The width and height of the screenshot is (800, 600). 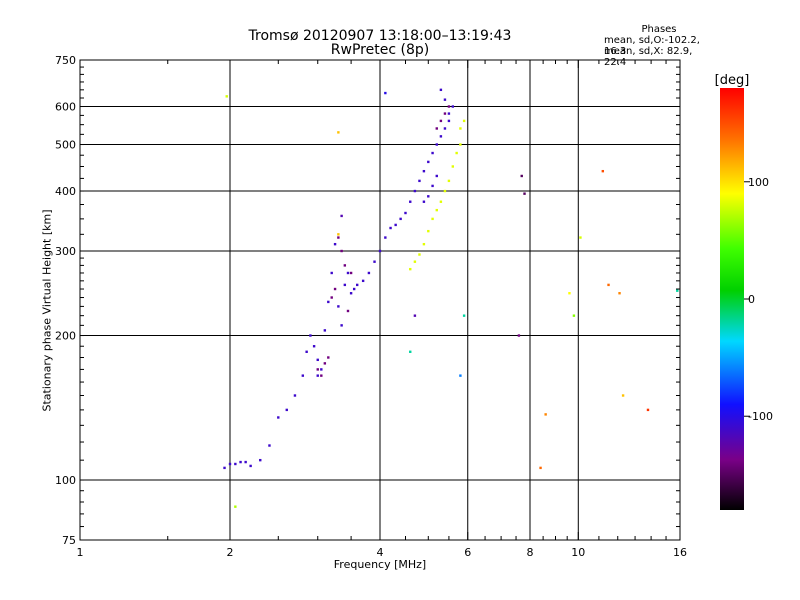 I want to click on colorbar-tick-label: 100, so click(x=758, y=182).